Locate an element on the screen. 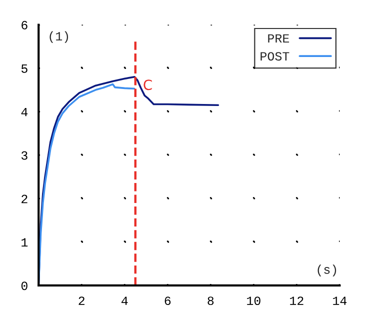 The image size is (386, 330). x-tick-label: 2 is located at coordinates (81, 300).